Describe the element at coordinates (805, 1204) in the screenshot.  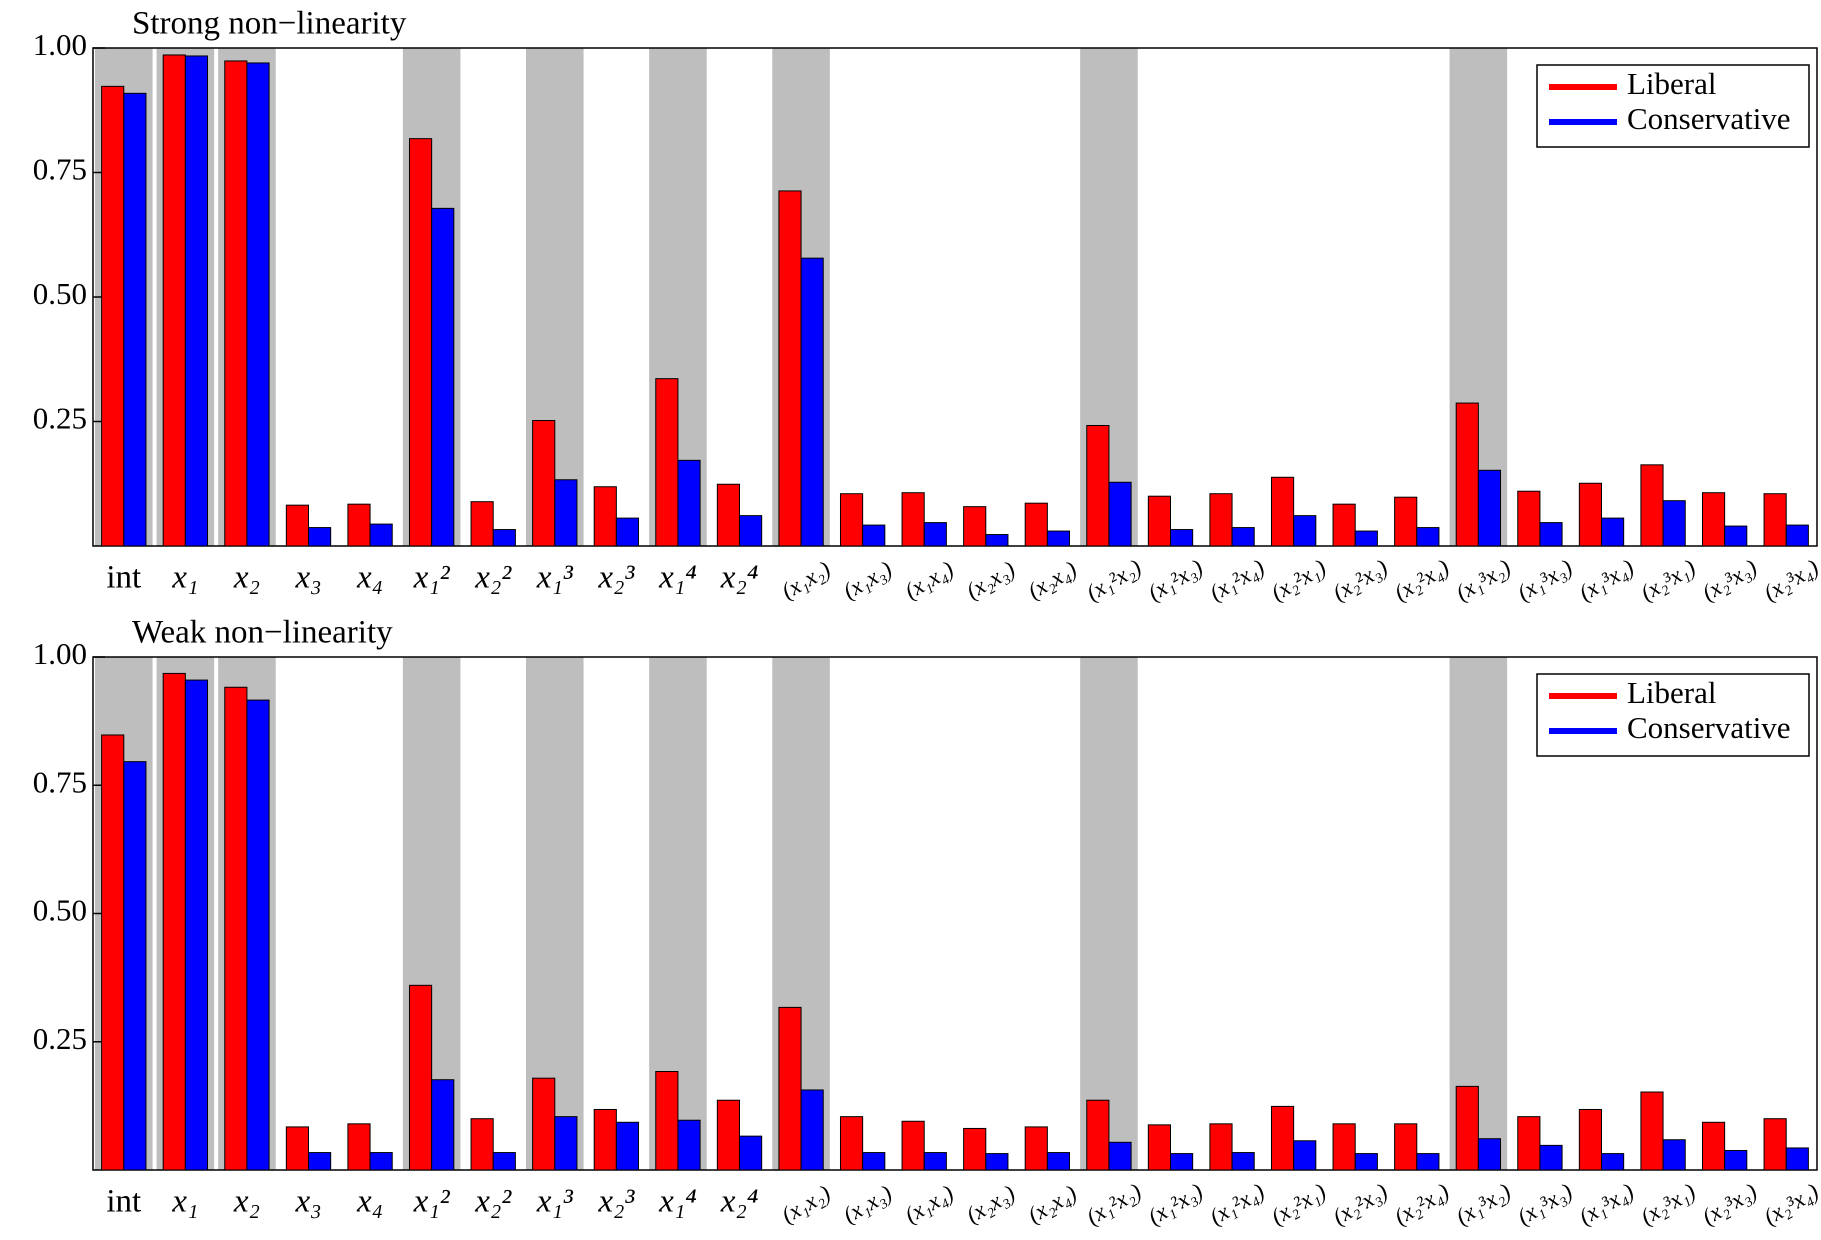
I see `x-tick-label: (x₁x₂)` at that location.